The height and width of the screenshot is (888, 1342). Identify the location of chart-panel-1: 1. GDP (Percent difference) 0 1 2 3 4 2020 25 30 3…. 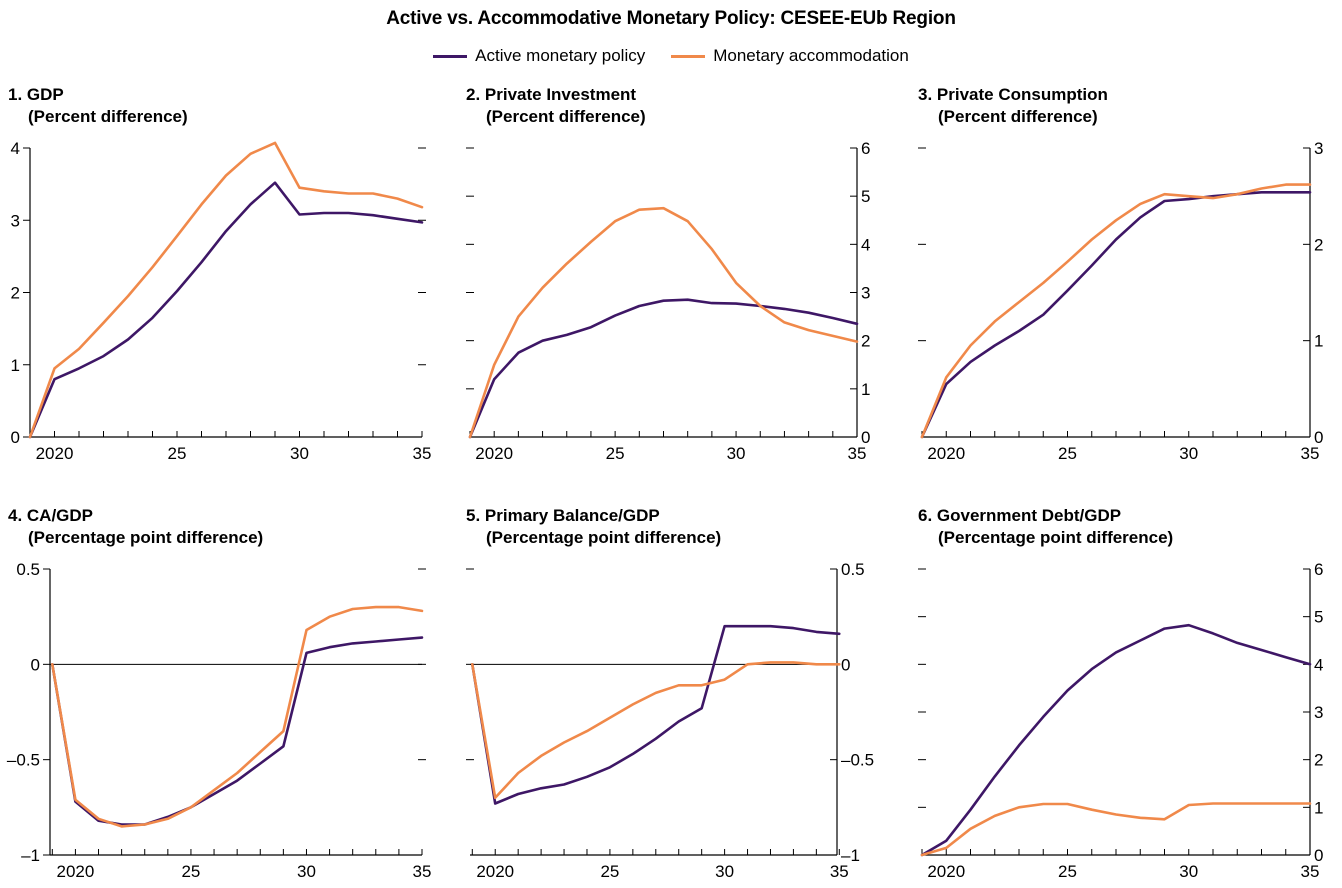
(219, 274).